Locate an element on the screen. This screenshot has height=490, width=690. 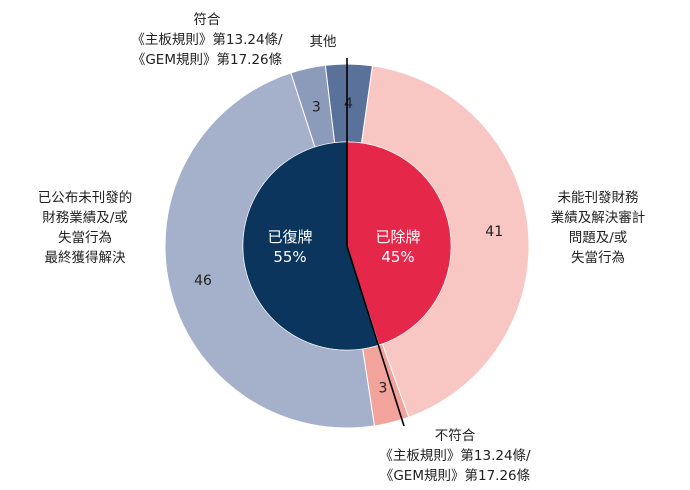
category-label-compliant: 符合《主板規則》第13.24條/《GEM規則》第17.26條 is located at coordinates (207, 40).